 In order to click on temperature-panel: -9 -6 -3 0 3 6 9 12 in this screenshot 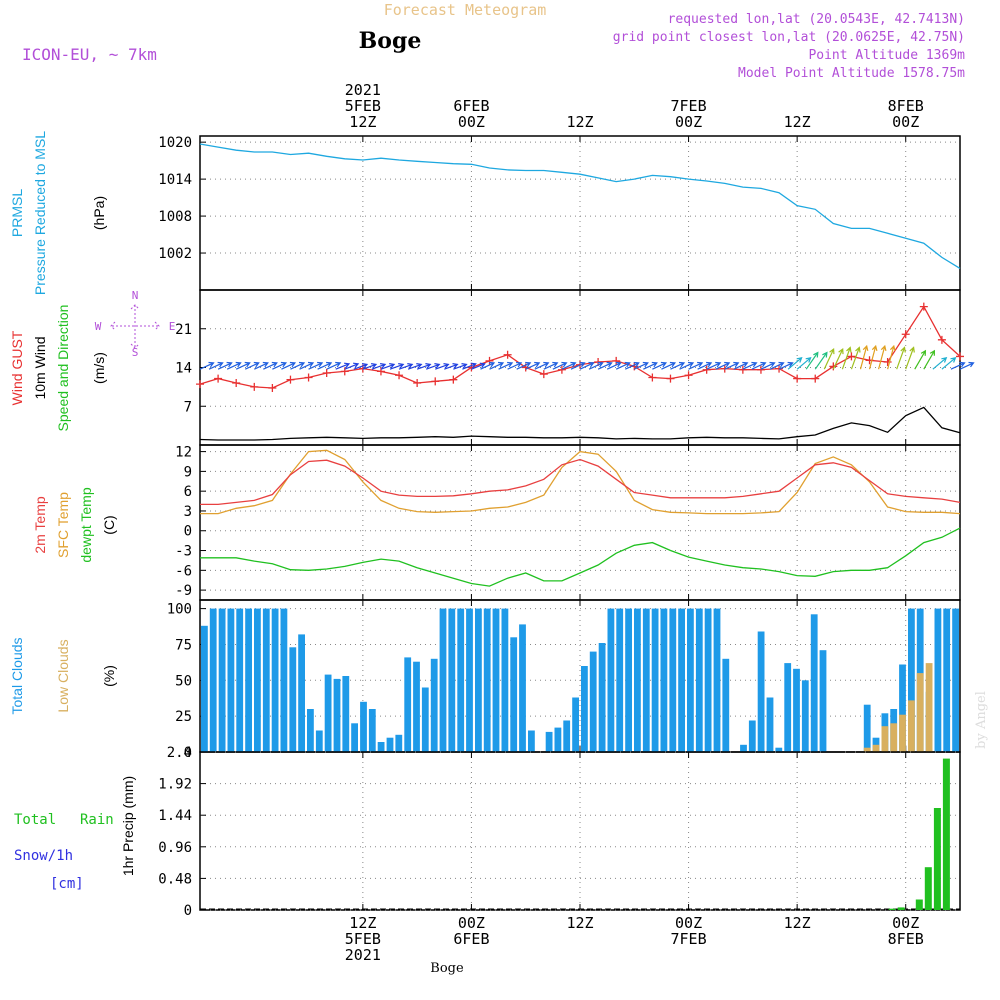, I will do `click(568, 522)`.